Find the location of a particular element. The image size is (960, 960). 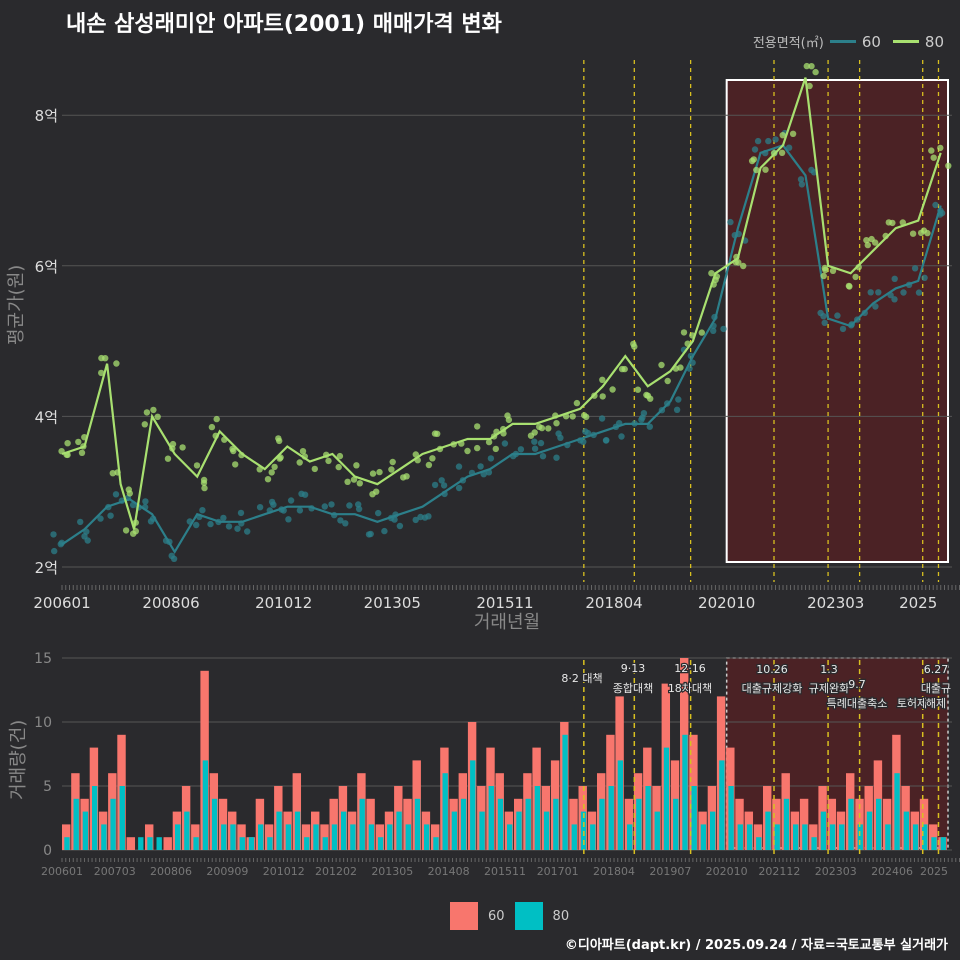

x-tick-label-bottom: 200601 is located at coordinates (62, 871).